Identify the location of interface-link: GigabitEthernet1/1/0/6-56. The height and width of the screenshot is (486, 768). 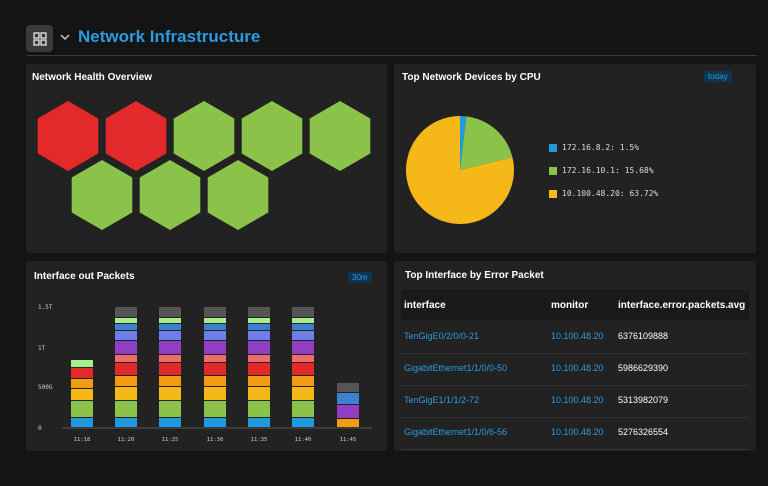
(456, 432).